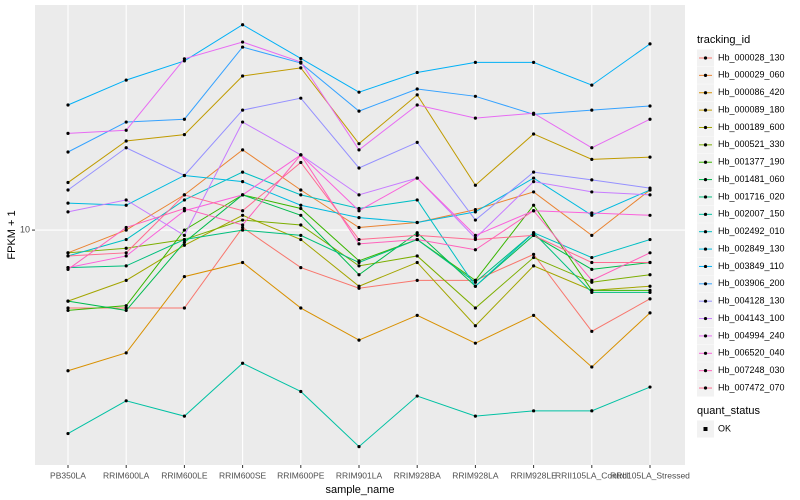  Describe the element at coordinates (751, 353) in the screenshot. I see `legend-label: Hb_006520_040` at that location.